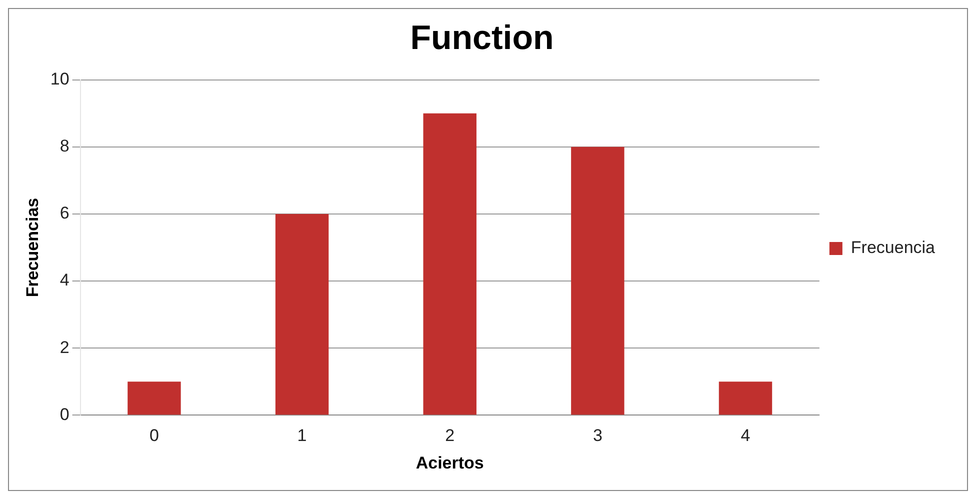 The image size is (976, 499). Describe the element at coordinates (302, 436) in the screenshot. I see `x-tick-label: 1` at that location.